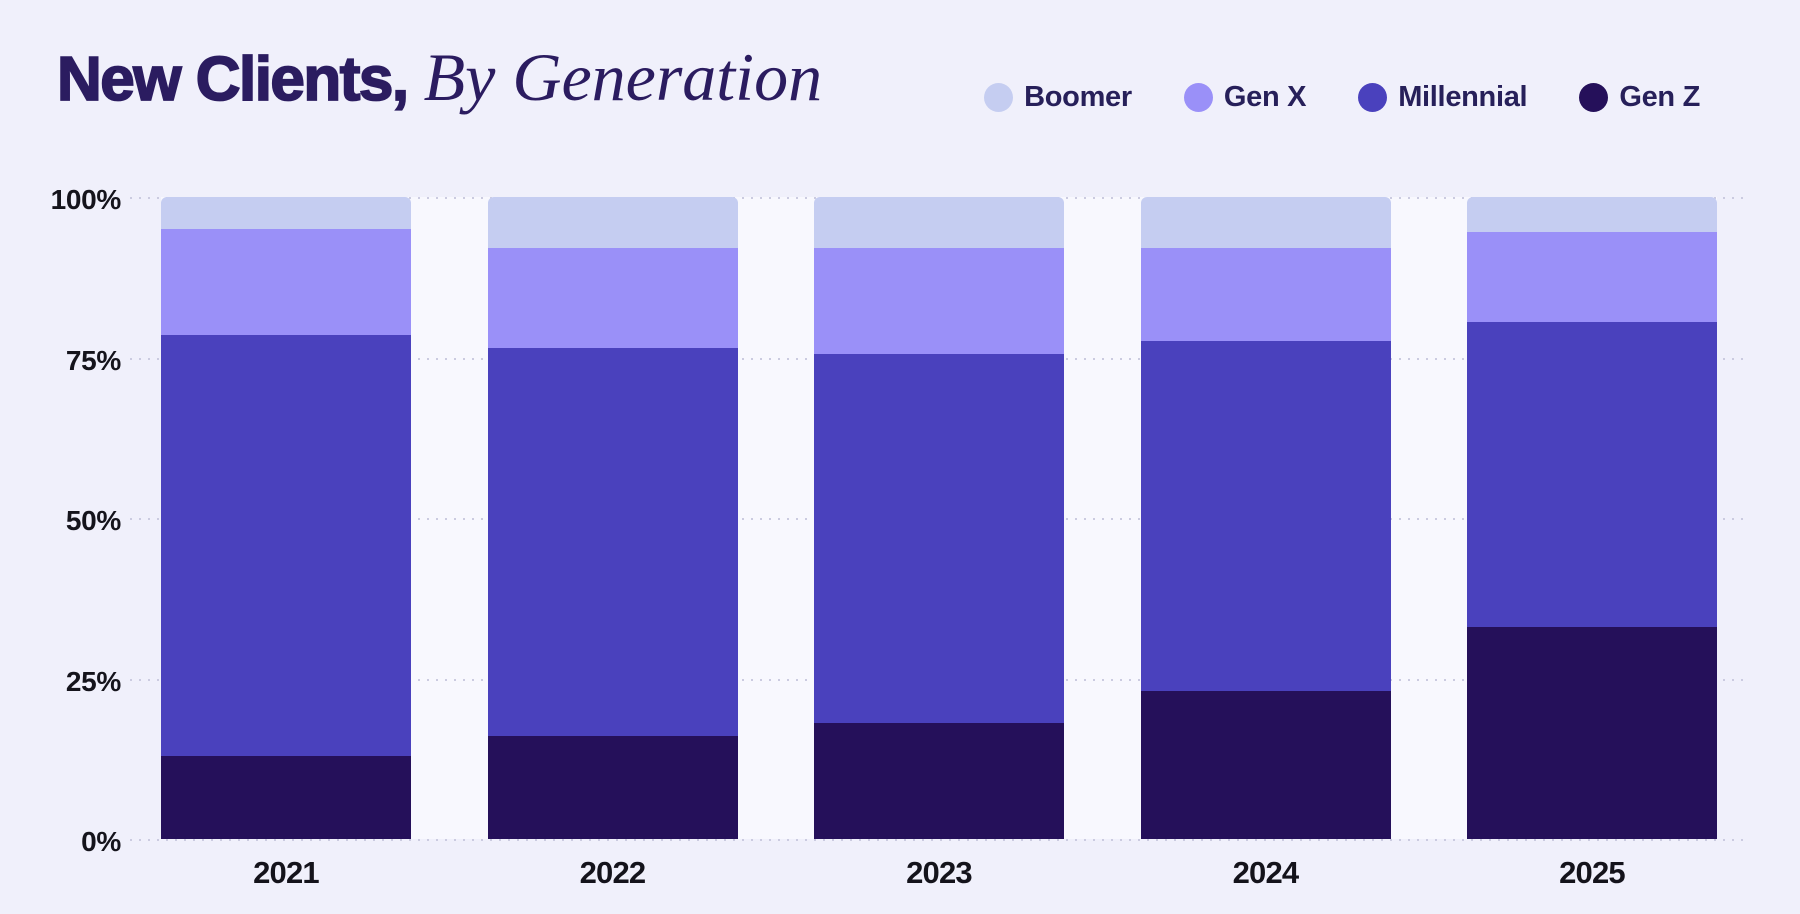 The height and width of the screenshot is (914, 1800). Describe the element at coordinates (939, 301) in the screenshot. I see `bar-segment-2023-gen-x` at that location.